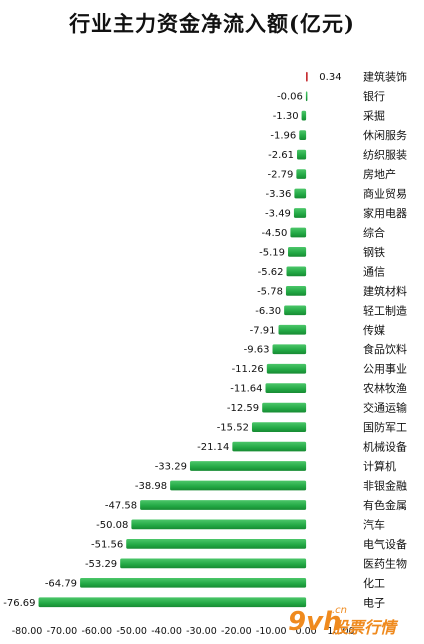 This screenshot has height=644, width=424. I want to click on data-label: -1.96, so click(283, 136).